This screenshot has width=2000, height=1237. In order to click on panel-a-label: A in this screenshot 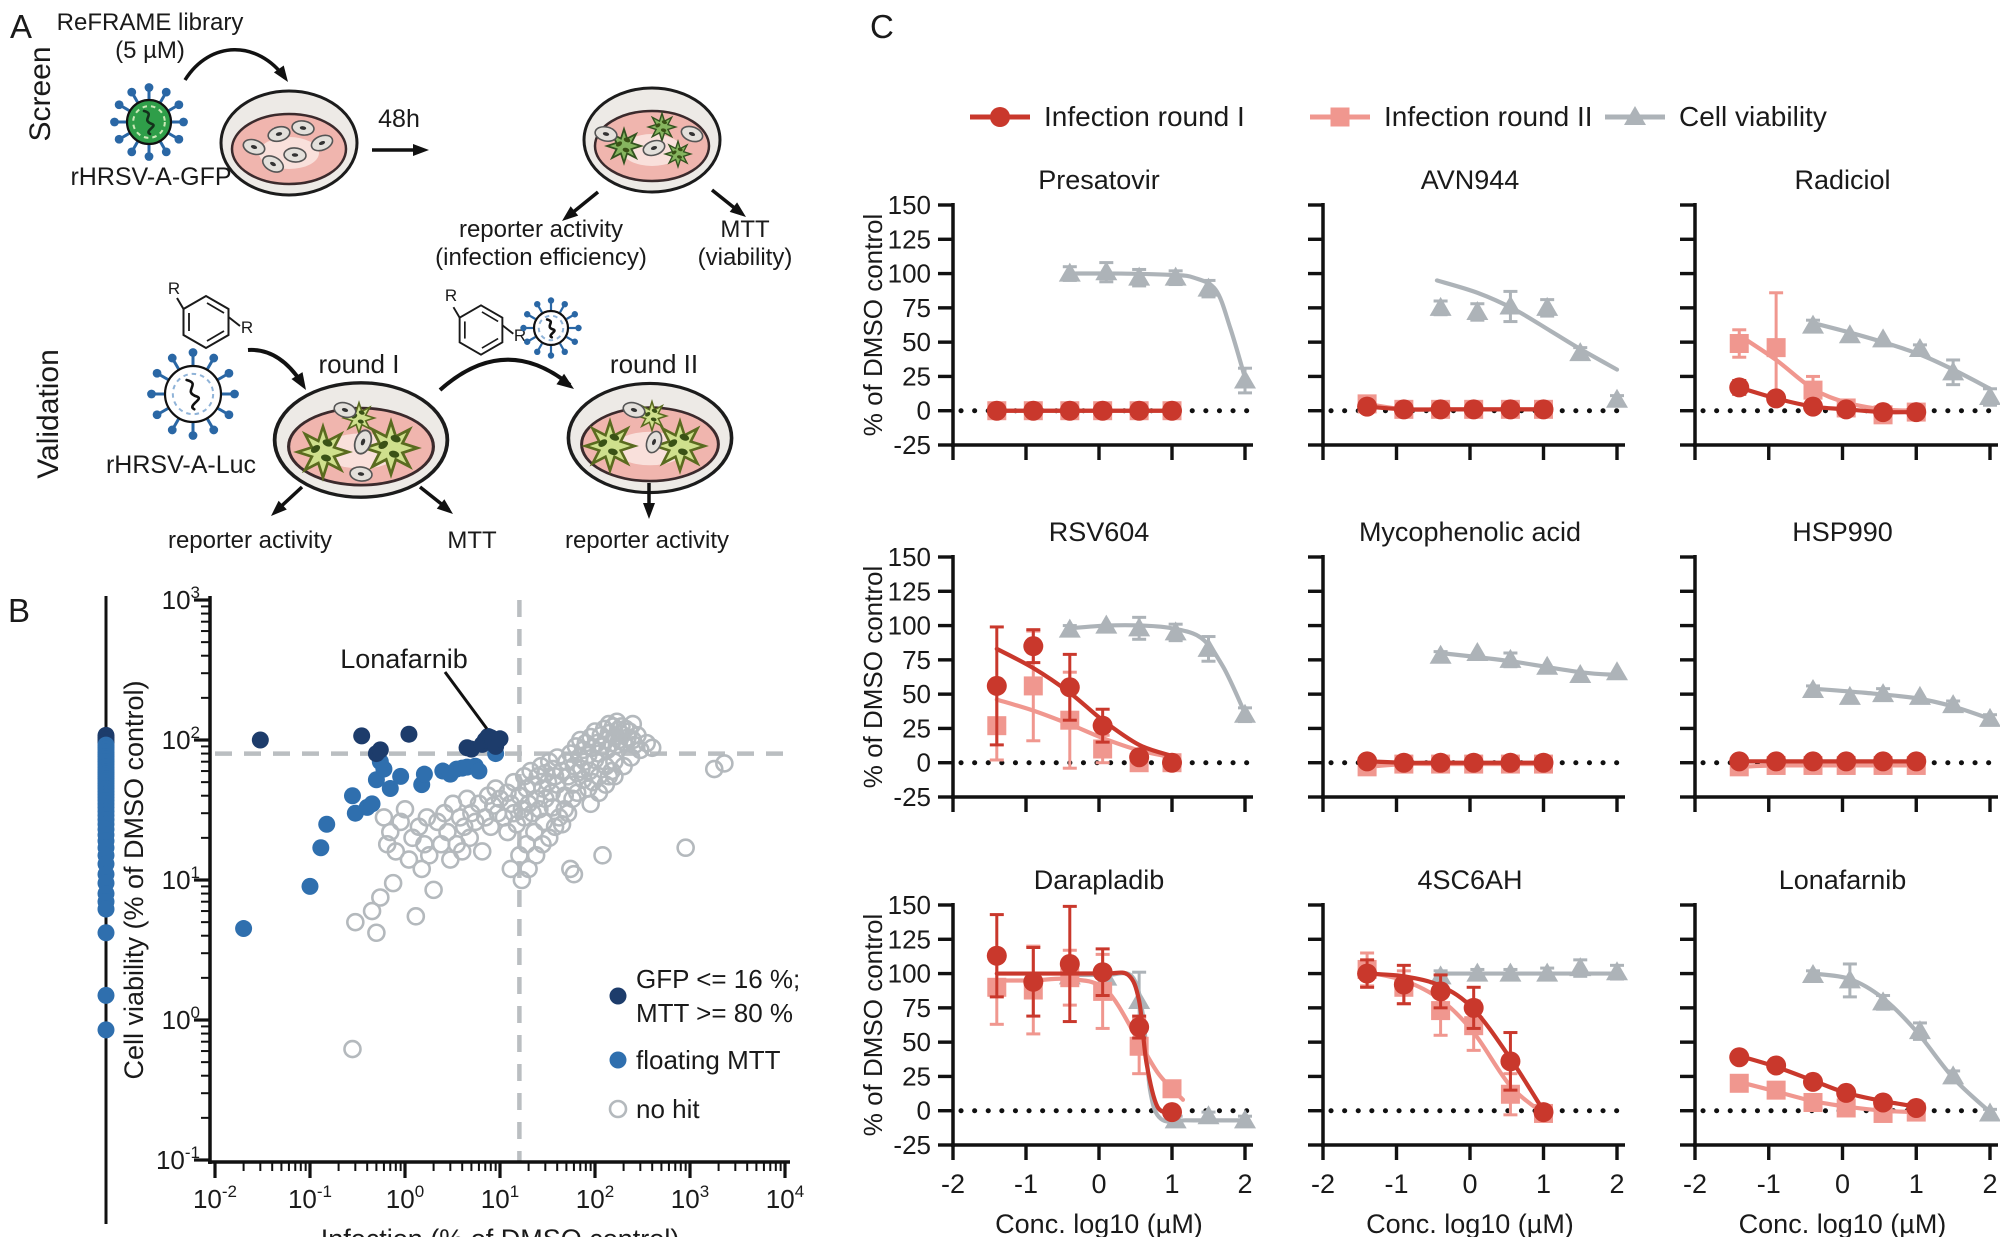, I will do `click(21, 26)`.